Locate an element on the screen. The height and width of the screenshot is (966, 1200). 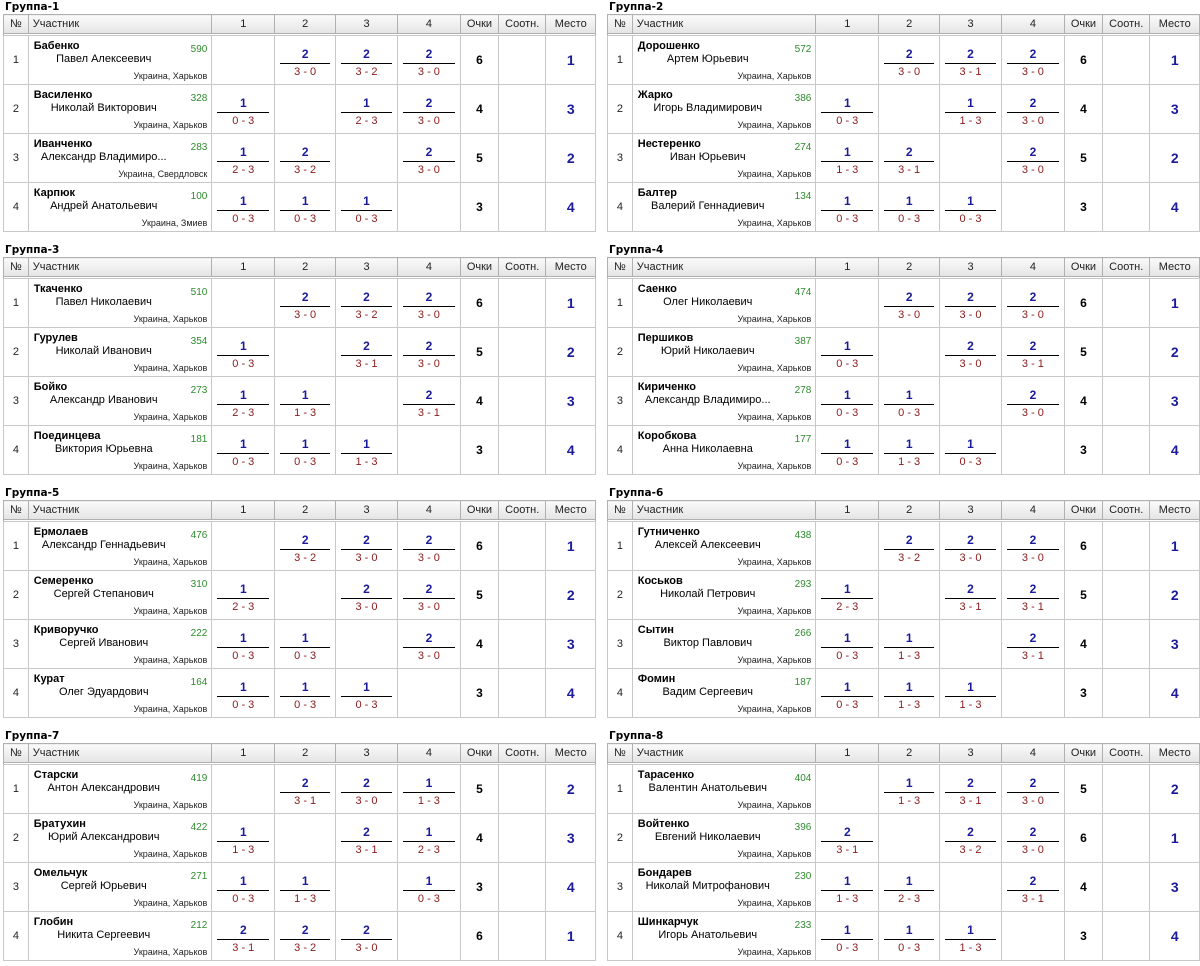
participant-surname: Глобин is located at coordinates (53, 922).